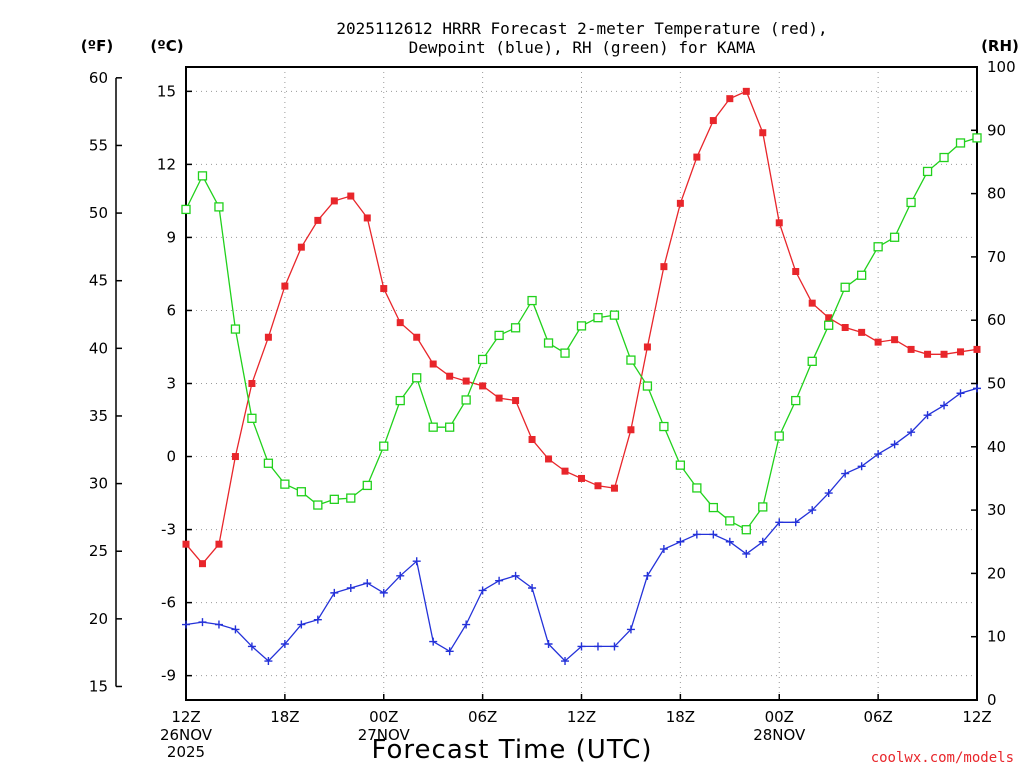  Describe the element at coordinates (384, 735) in the screenshot. I see `x-tick-date: 27NOV` at that location.